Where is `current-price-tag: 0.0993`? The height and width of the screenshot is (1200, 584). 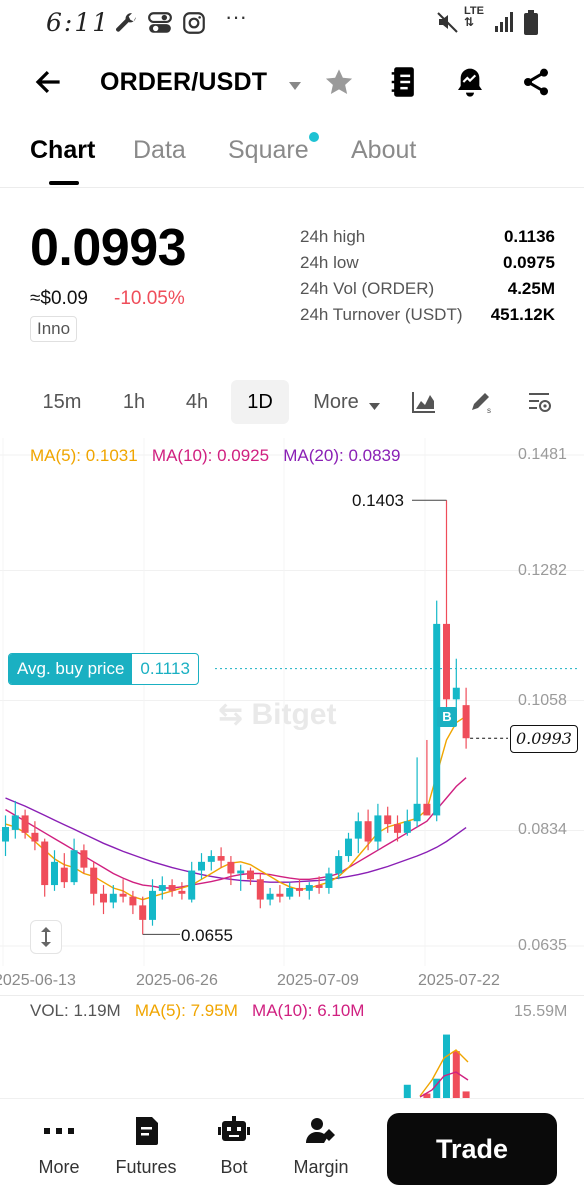 current-price-tag: 0.0993 is located at coordinates (544, 739).